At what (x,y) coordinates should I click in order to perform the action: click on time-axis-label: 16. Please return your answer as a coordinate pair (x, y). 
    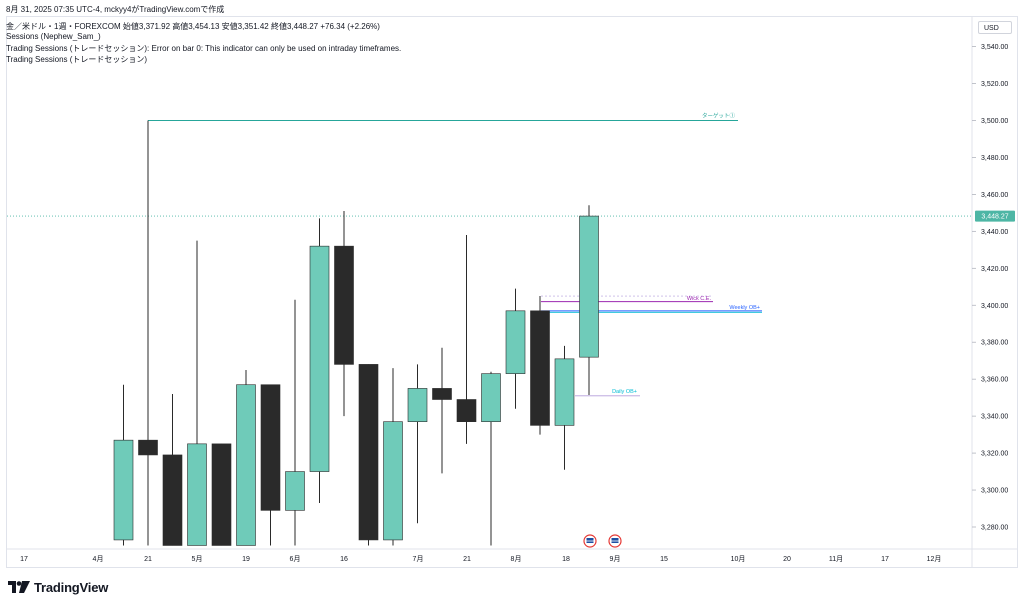
    Looking at the image, I should click on (344, 559).